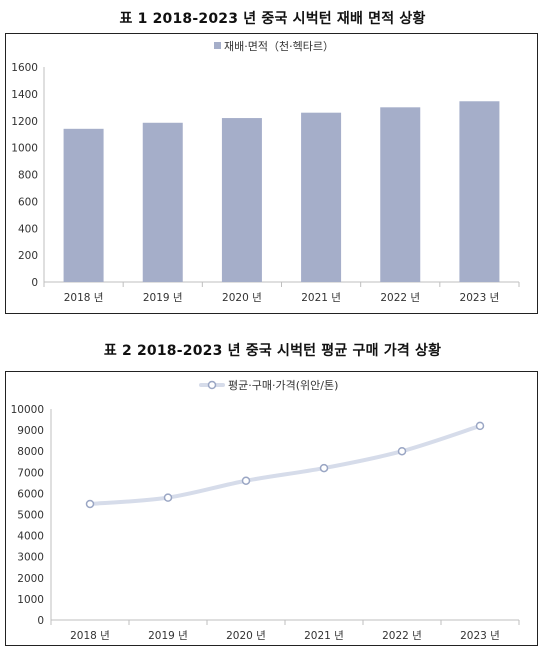 Image resolution: width=545 pixels, height=648 pixels. I want to click on chart2-y-tick-label: 5000, so click(30, 516).